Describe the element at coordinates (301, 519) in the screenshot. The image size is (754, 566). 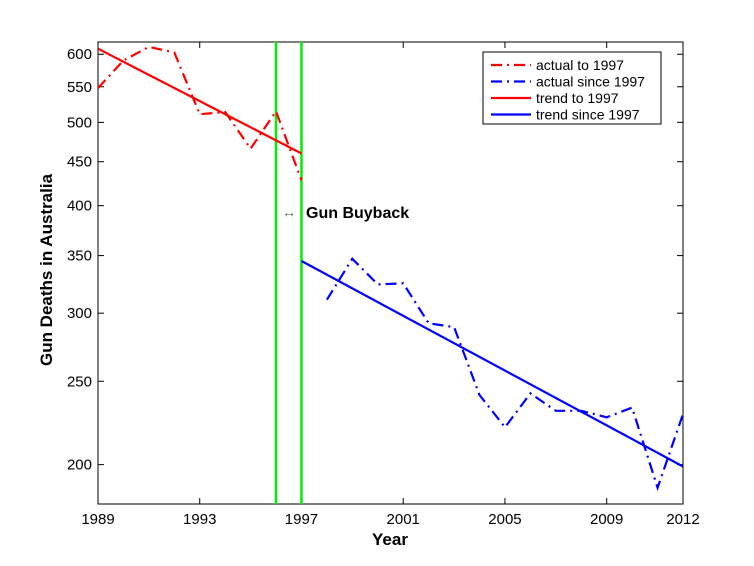
I see `x-tick-label: 1997` at that location.